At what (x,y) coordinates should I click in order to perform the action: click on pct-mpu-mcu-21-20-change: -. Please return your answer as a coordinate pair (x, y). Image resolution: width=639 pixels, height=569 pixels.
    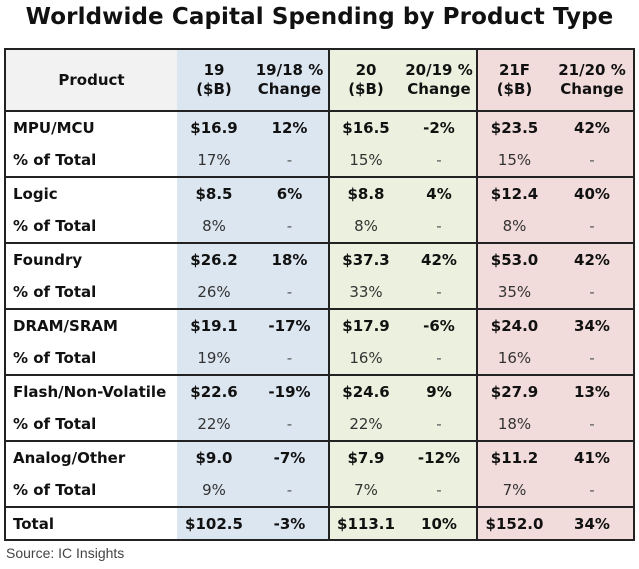
    Looking at the image, I should click on (593, 161).